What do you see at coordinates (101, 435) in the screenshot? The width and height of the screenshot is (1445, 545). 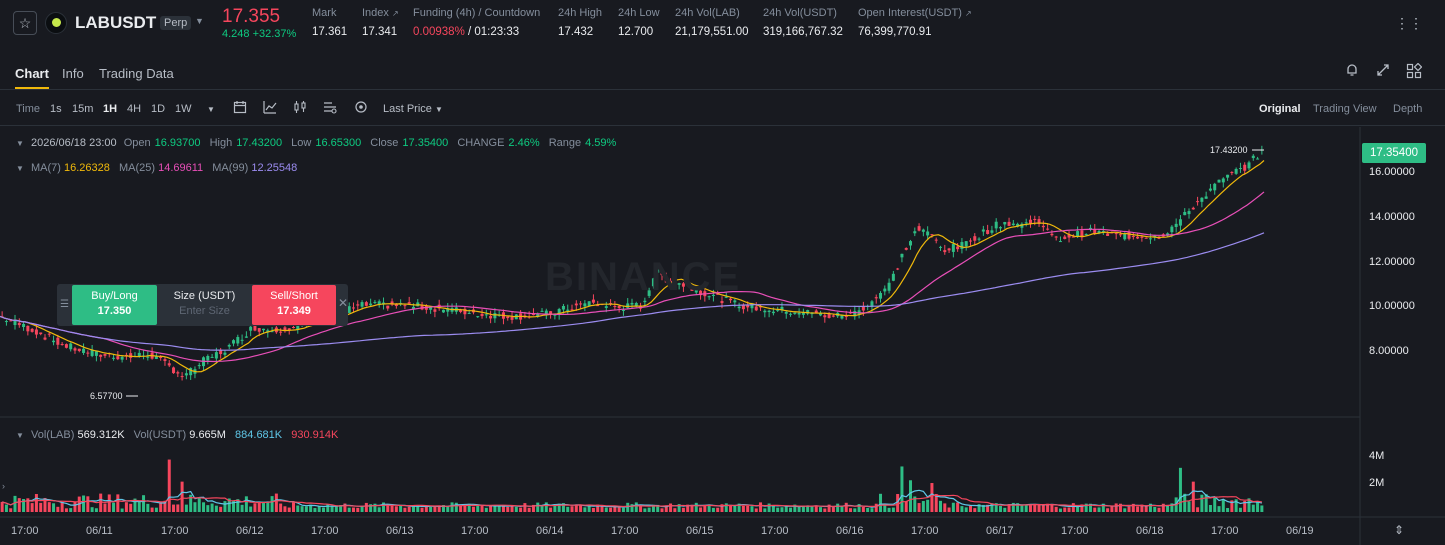 I see `vol-lab-value: 569.312K` at bounding box center [101, 435].